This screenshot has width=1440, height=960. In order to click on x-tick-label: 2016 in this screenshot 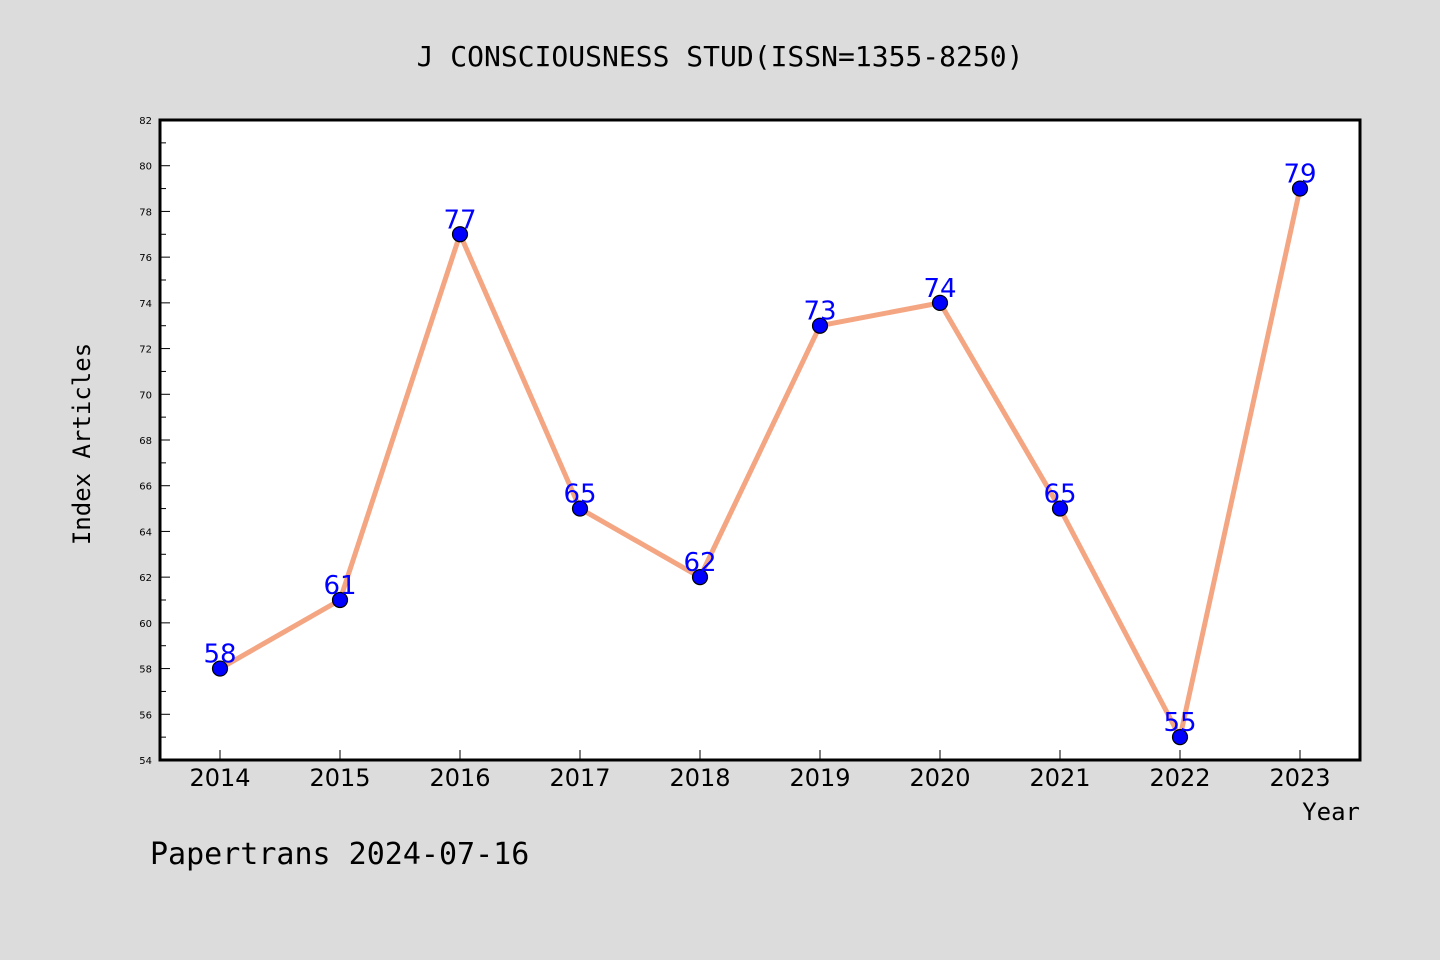, I will do `click(459, 778)`.